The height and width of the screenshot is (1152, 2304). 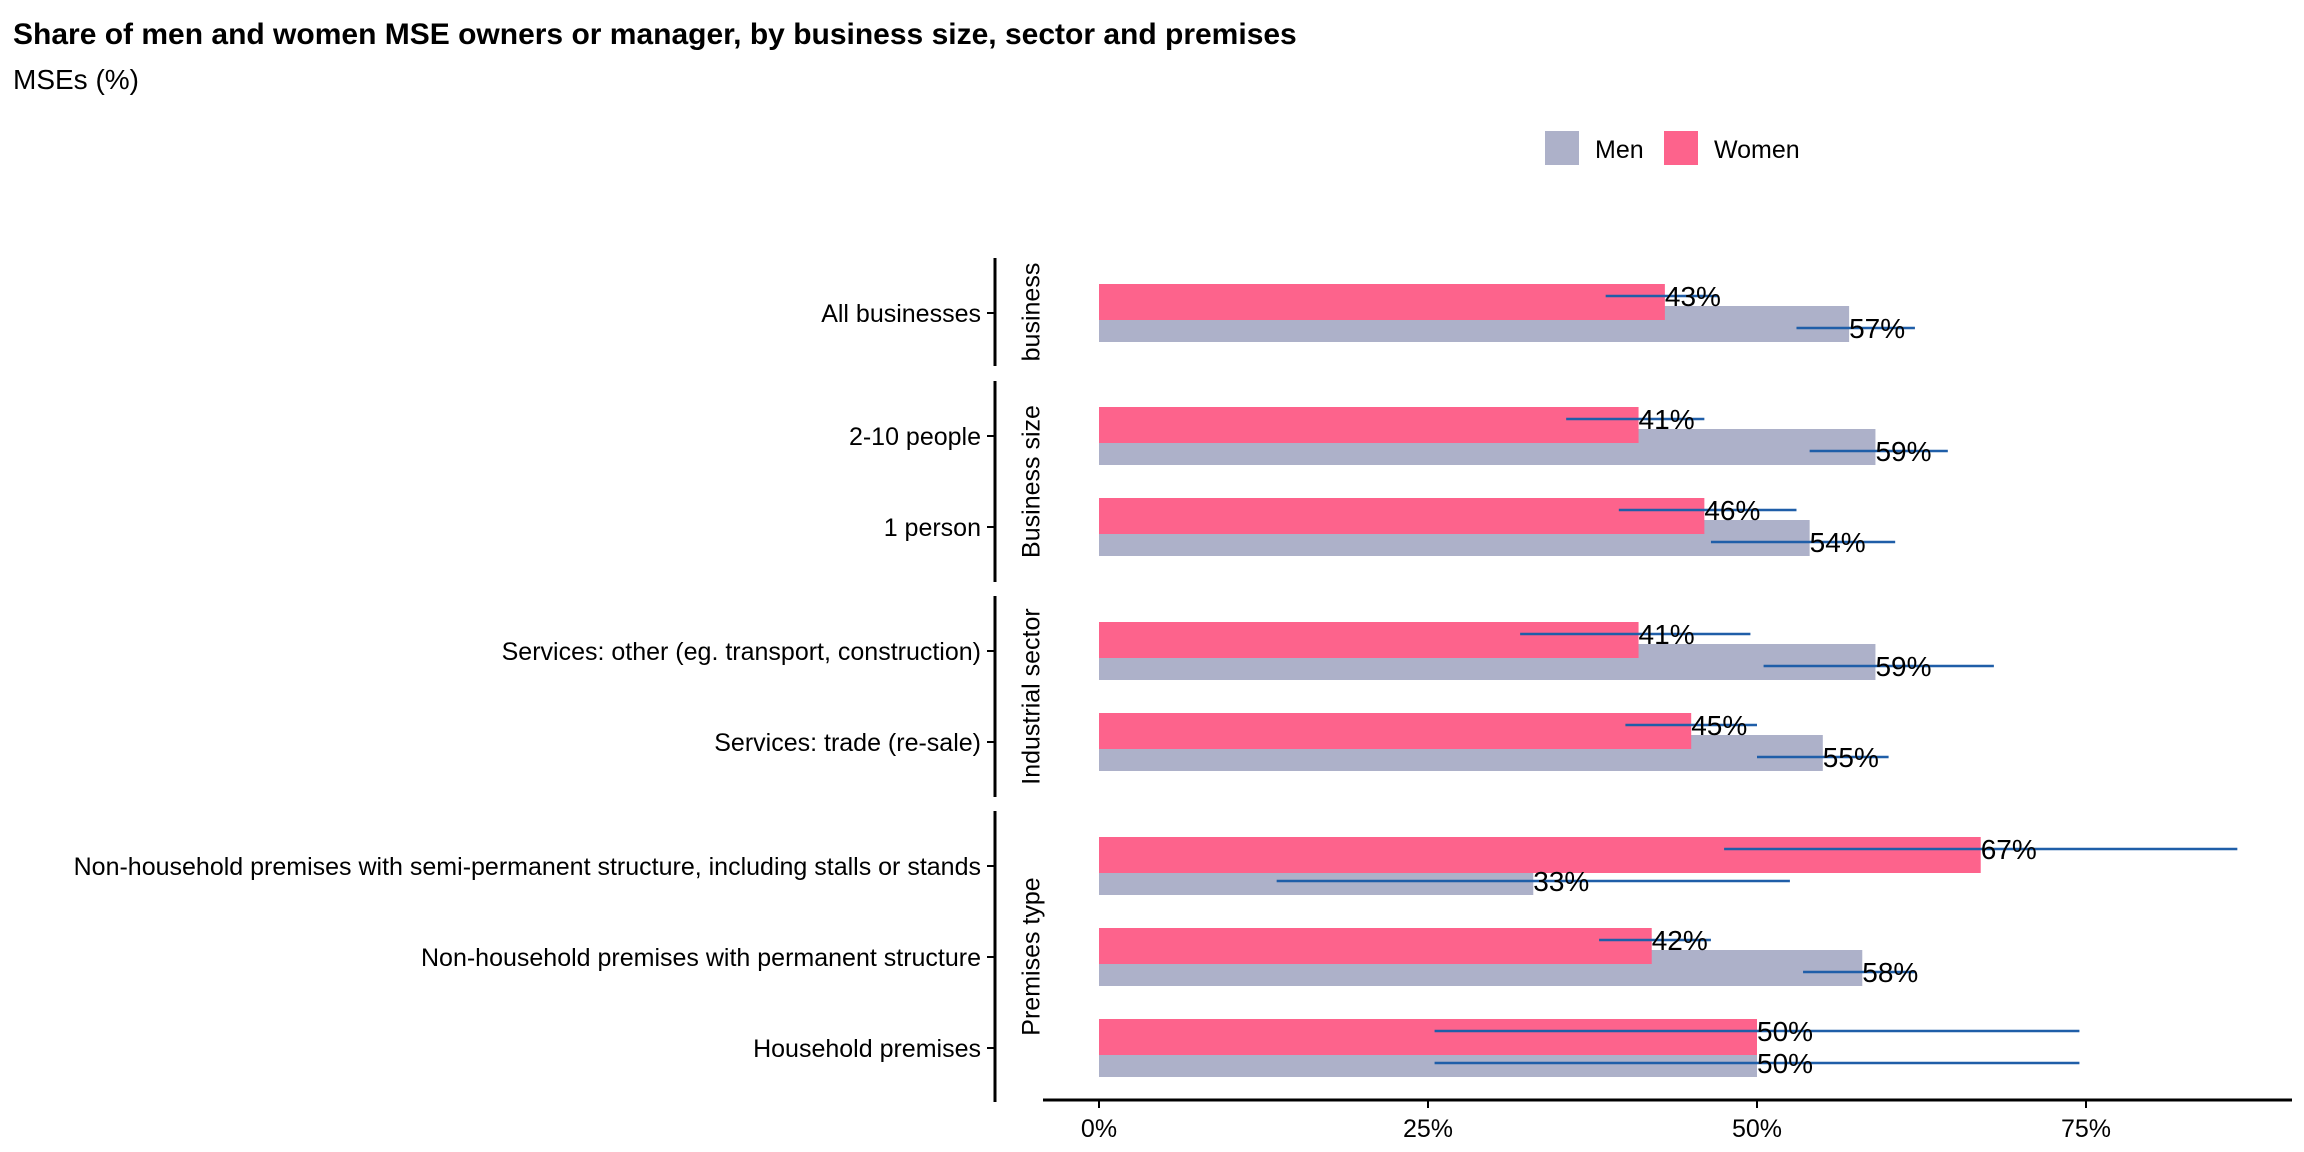 What do you see at coordinates (1757, 1129) in the screenshot?
I see `x-tick-label: 50%` at bounding box center [1757, 1129].